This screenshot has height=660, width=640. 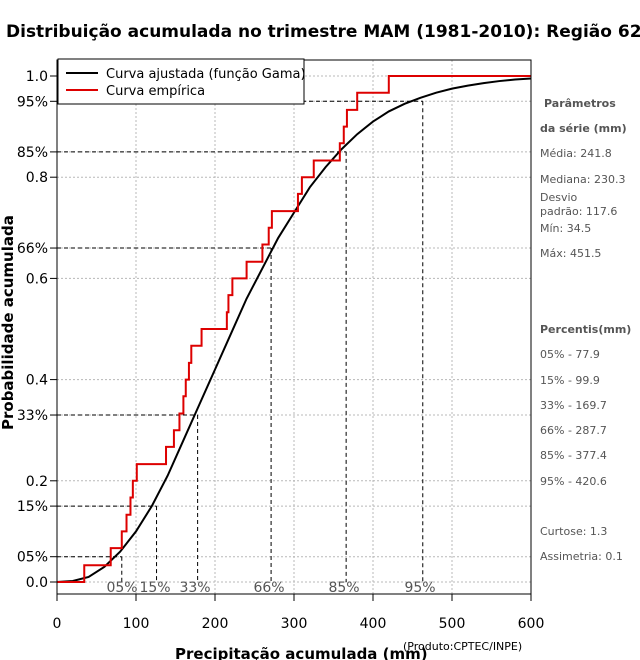 I want to click on x-tick-label: 100, so click(x=136, y=624).